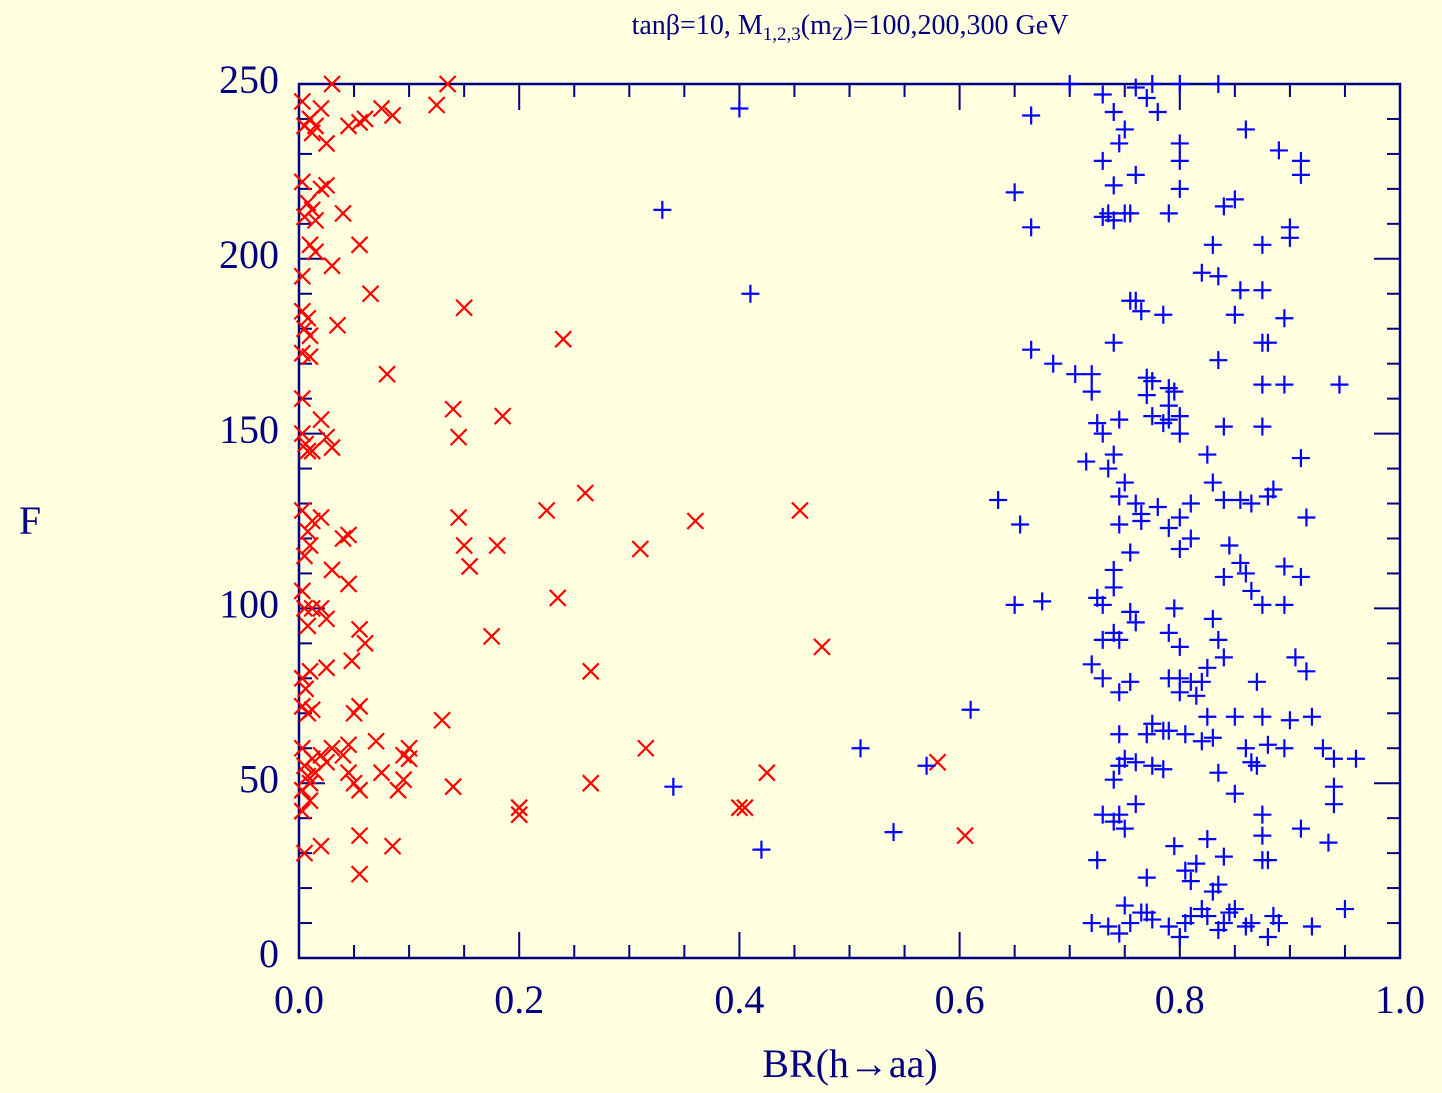 The width and height of the screenshot is (1442, 1093). What do you see at coordinates (955, 25) in the screenshot?
I see `title-part: )=100,200,300 GeV` at bounding box center [955, 25].